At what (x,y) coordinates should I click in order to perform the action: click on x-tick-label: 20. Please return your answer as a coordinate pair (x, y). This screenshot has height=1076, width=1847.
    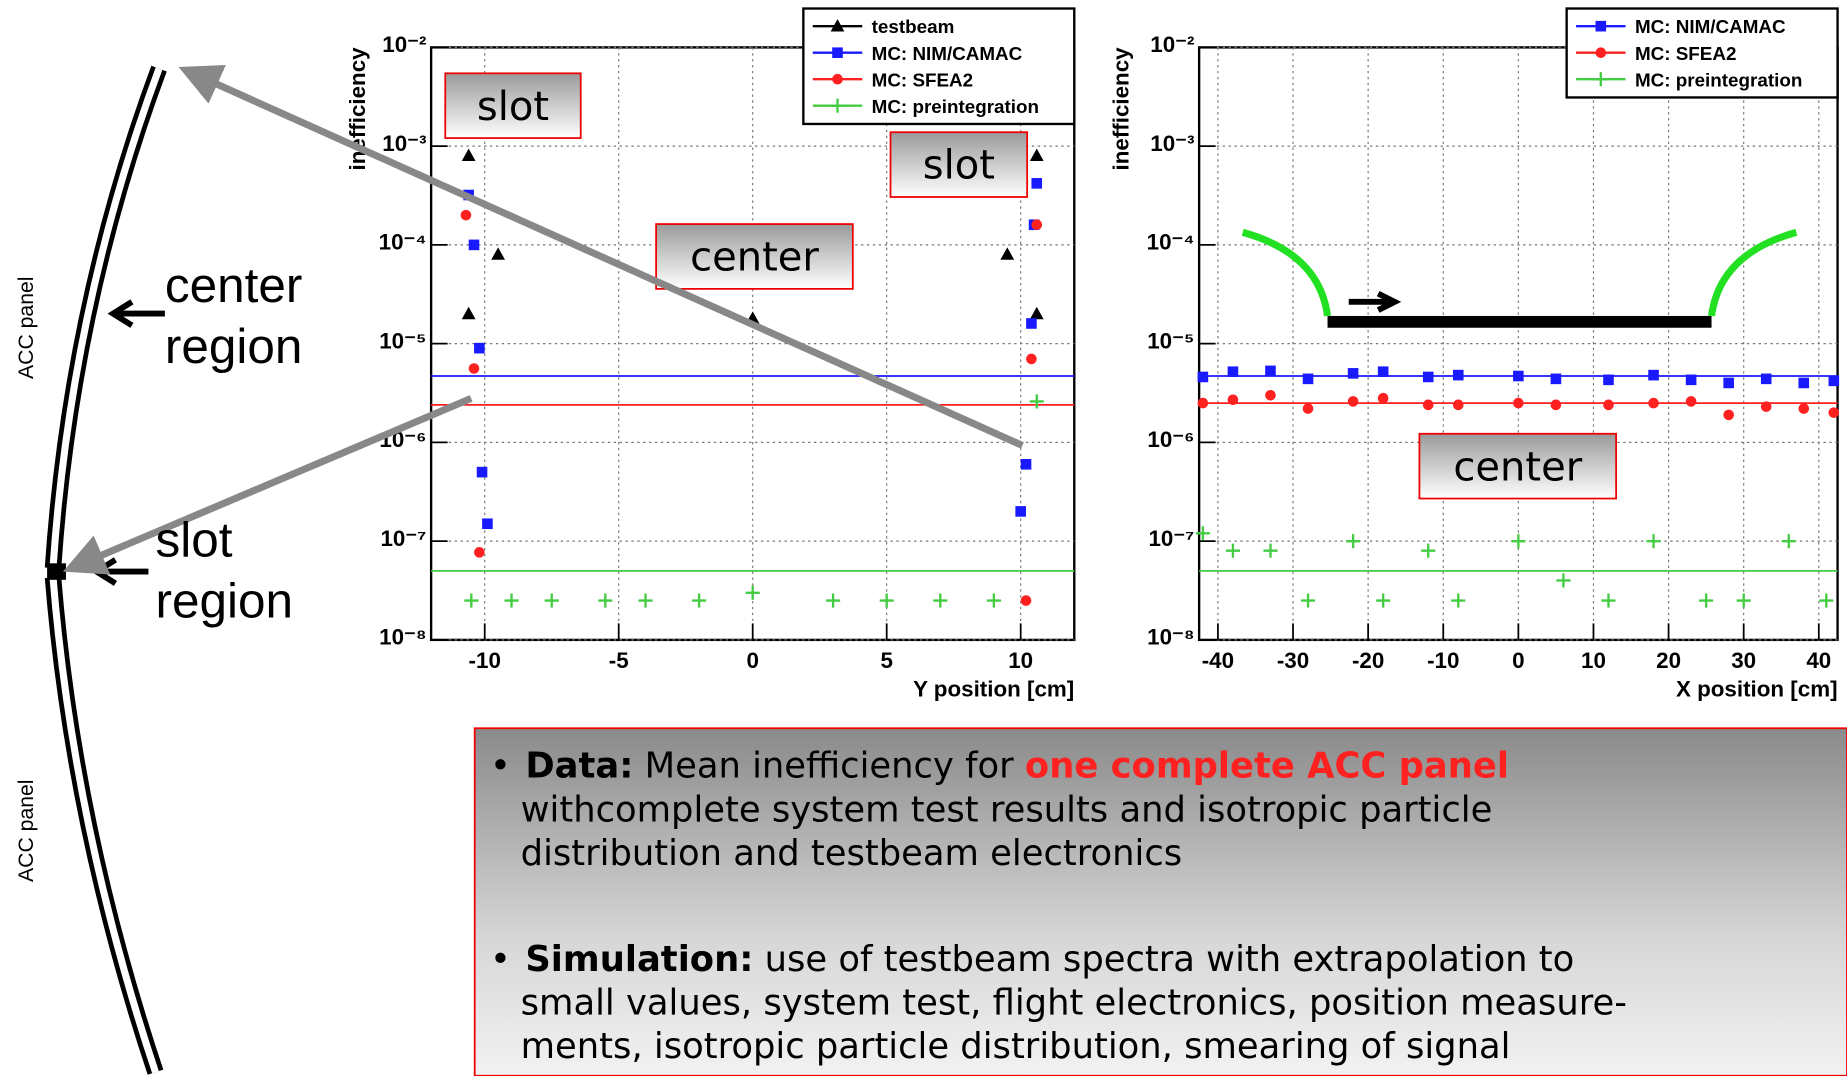
    Looking at the image, I should click on (1668, 660).